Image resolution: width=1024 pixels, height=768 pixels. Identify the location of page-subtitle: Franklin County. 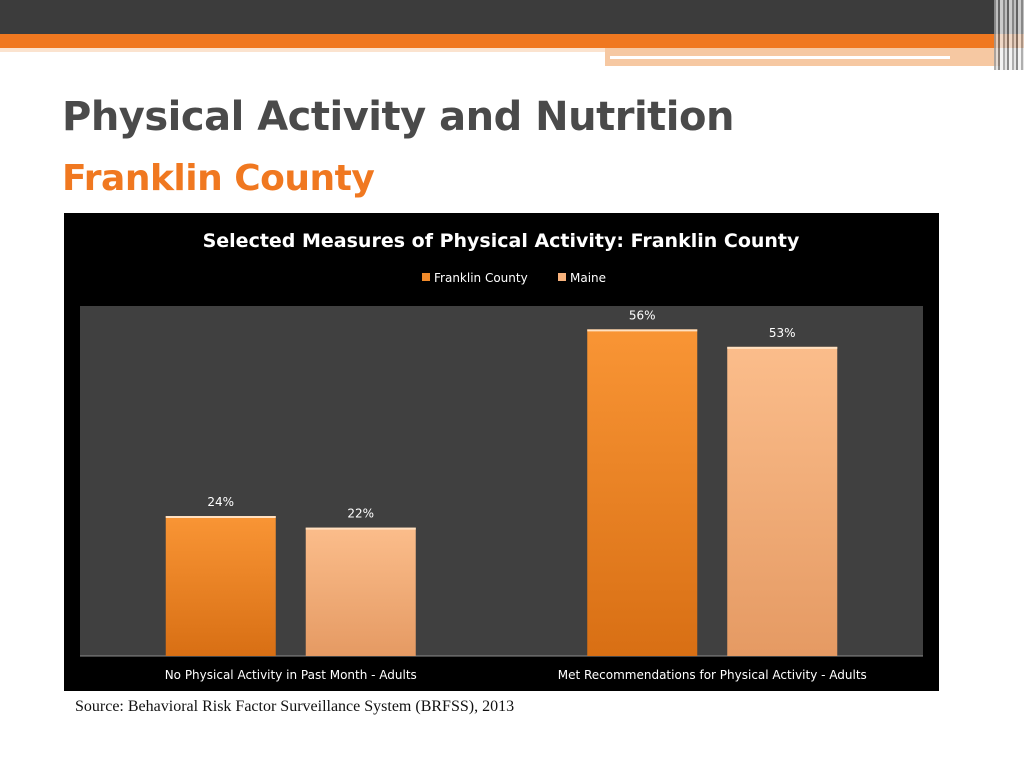
(218, 178).